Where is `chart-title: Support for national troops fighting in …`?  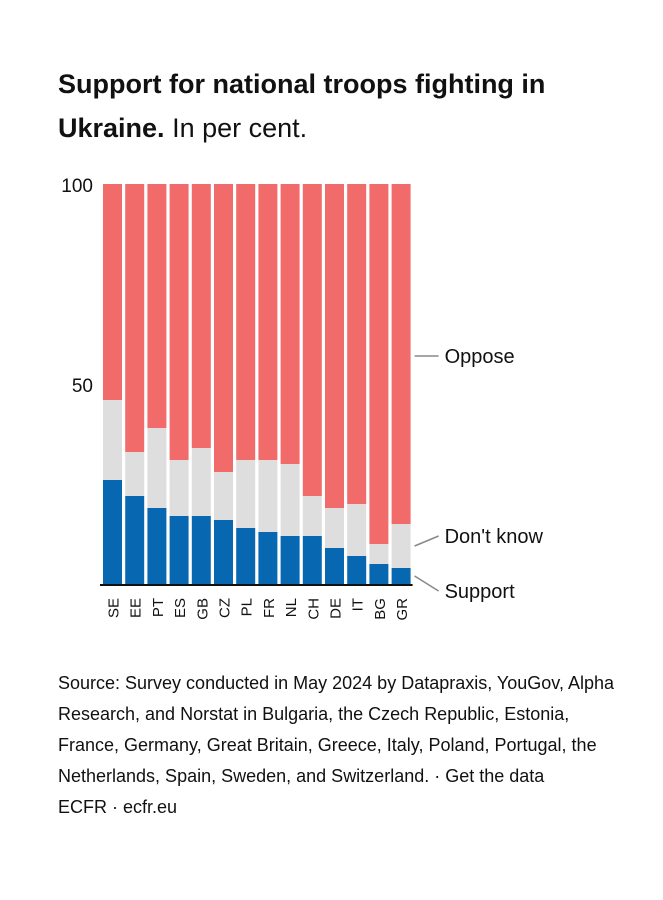
chart-title: Support for national troops fighting in … is located at coordinates (348, 106).